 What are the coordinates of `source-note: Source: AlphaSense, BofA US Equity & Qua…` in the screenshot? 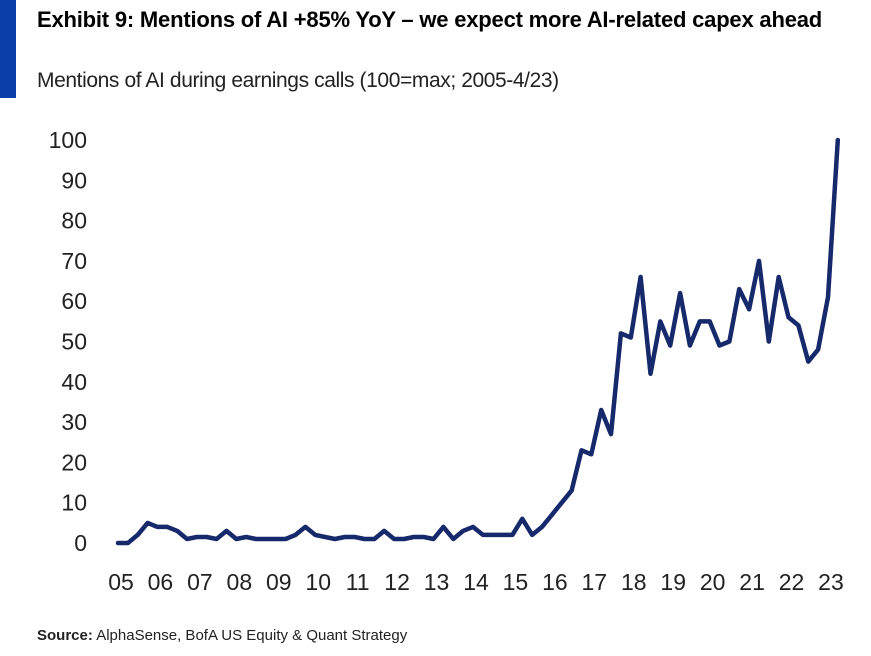 It's located at (222, 635).